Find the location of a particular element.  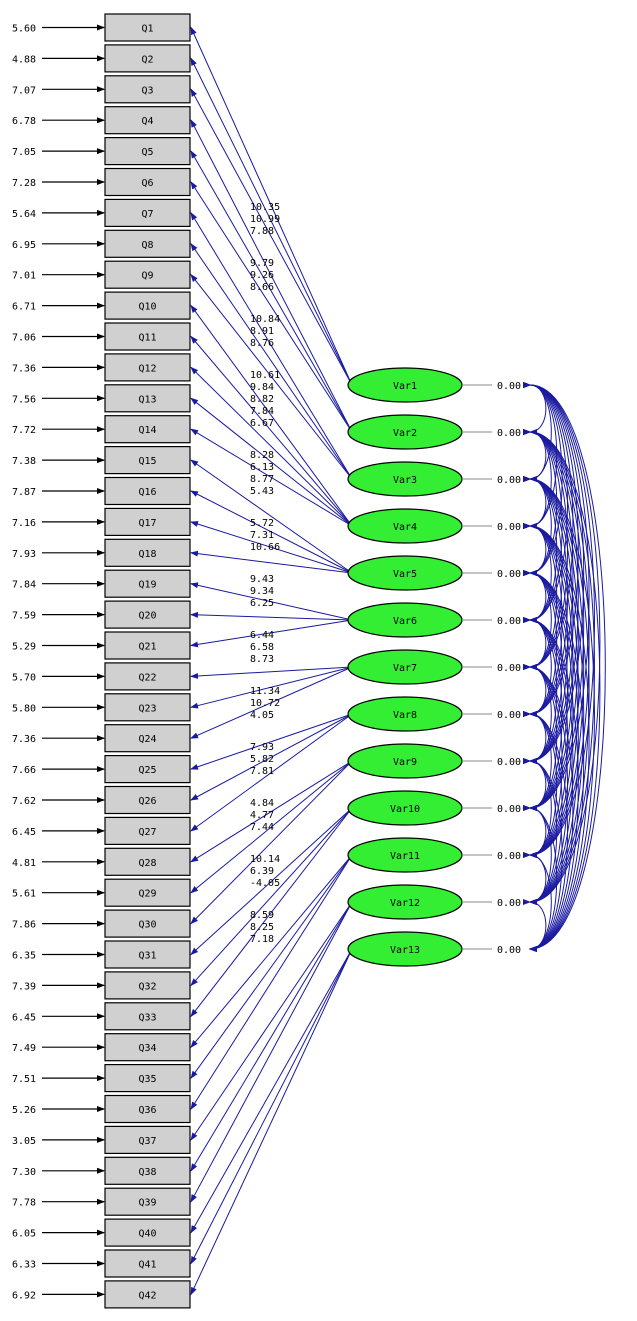

observed-label: Q20 is located at coordinates (147, 616).